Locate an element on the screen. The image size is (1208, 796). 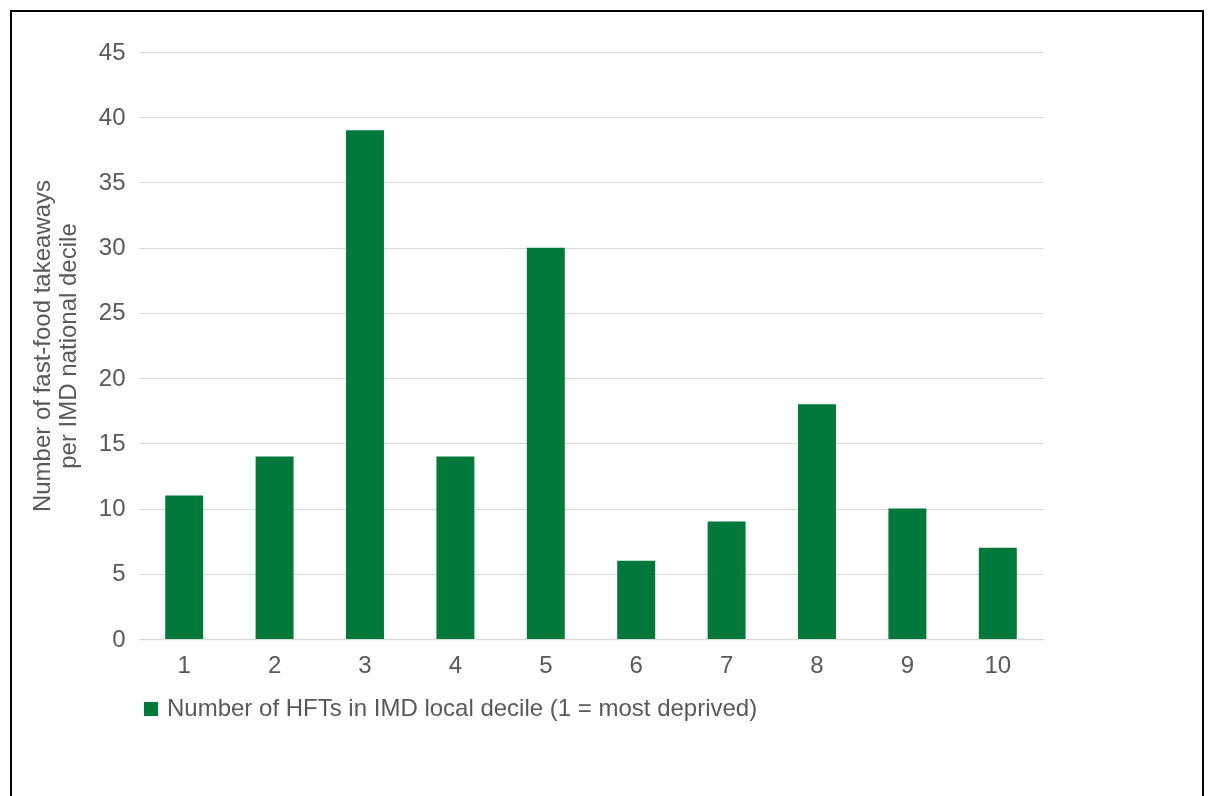
x-tick-label: 4 is located at coordinates (455, 664).